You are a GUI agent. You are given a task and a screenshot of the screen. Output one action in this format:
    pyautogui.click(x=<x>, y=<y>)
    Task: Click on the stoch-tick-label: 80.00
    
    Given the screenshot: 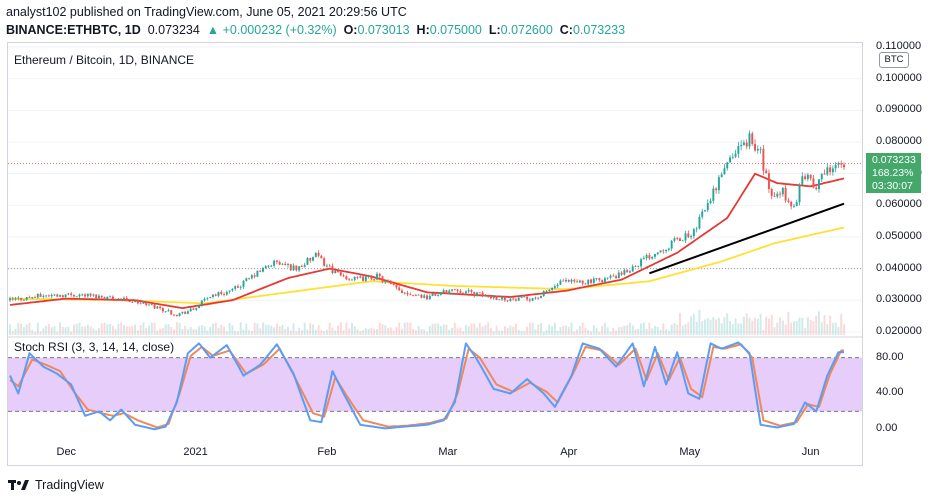 What is the action you would take?
    pyautogui.click(x=890, y=356)
    